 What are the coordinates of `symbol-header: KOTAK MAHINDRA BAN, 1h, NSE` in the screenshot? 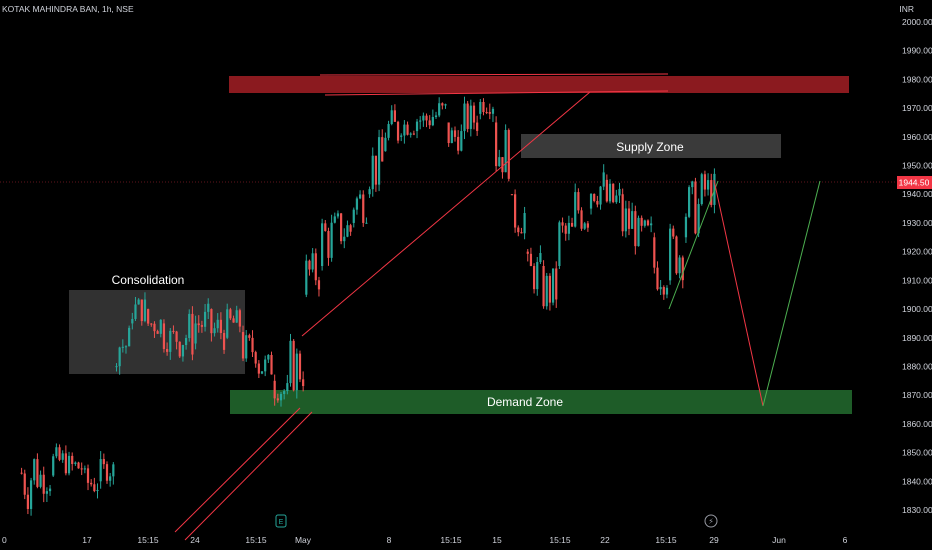 It's located at (68, 9).